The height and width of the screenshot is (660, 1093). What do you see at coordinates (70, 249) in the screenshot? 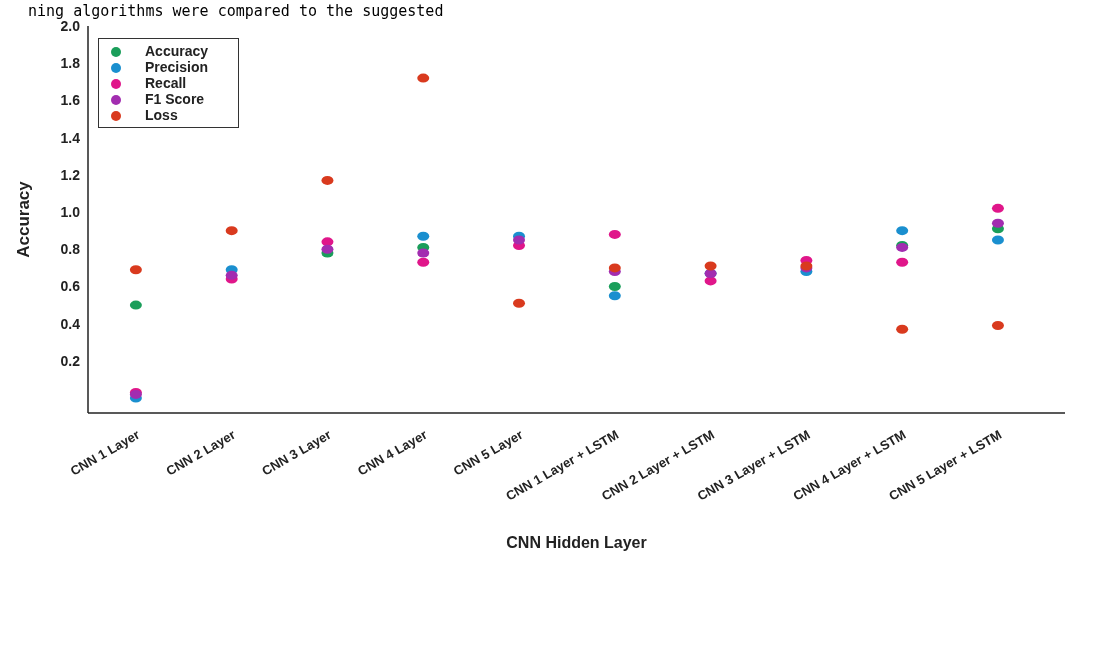
I see `y-tick-label: 0.8` at bounding box center [70, 249].